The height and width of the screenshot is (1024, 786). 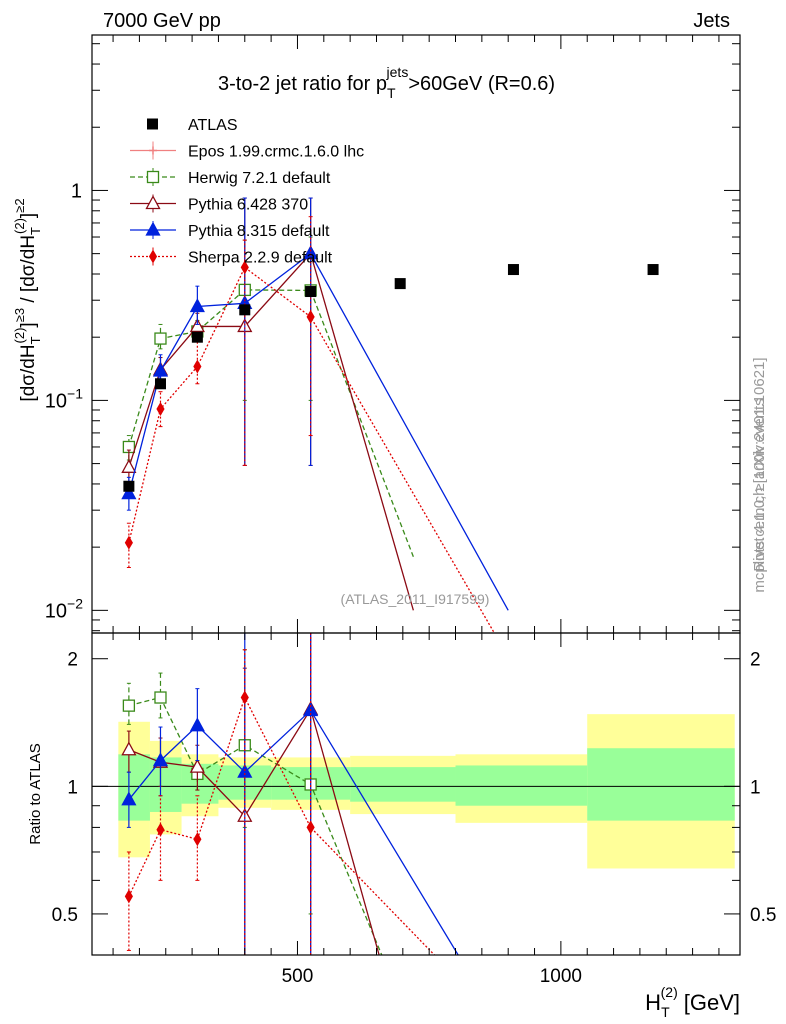 What do you see at coordinates (64, 398) in the screenshot?
I see `y-tick-label: 10⁻¹` at bounding box center [64, 398].